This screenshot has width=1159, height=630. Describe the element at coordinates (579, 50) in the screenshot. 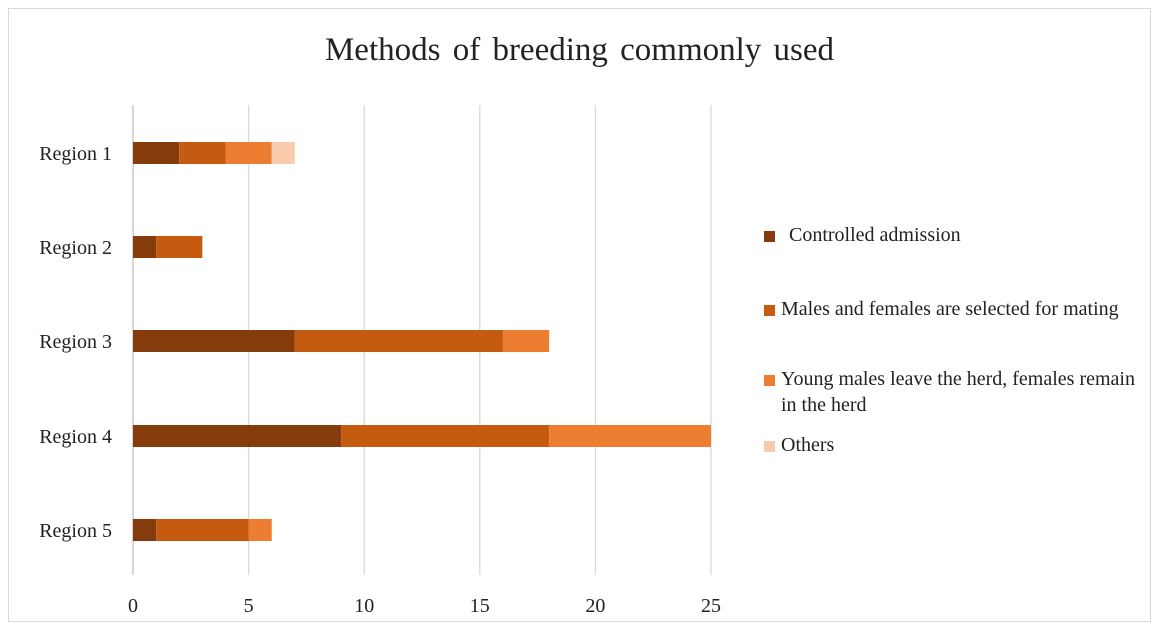

I see `chart-title: Methods of breeding commonly used` at that location.